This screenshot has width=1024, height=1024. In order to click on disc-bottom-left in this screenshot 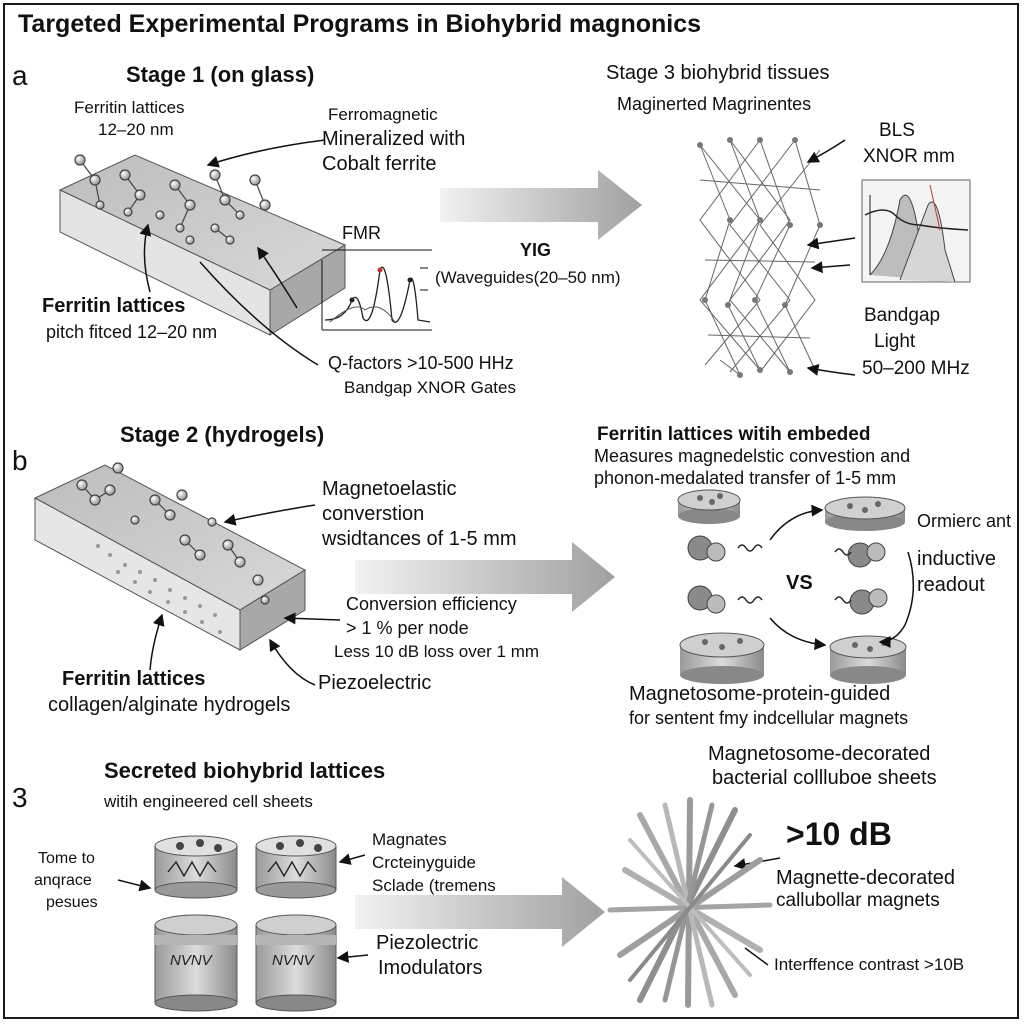, I will do `click(722, 658)`.